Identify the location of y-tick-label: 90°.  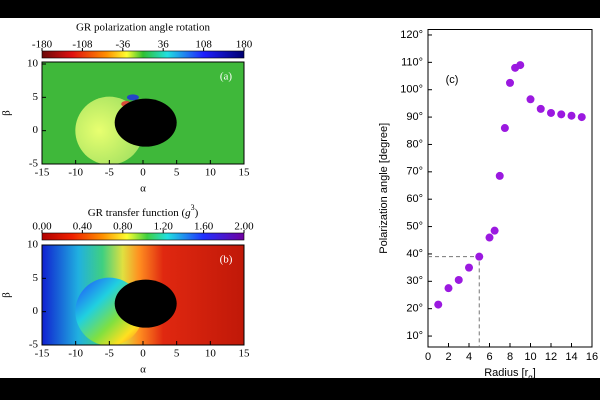
(414, 117).